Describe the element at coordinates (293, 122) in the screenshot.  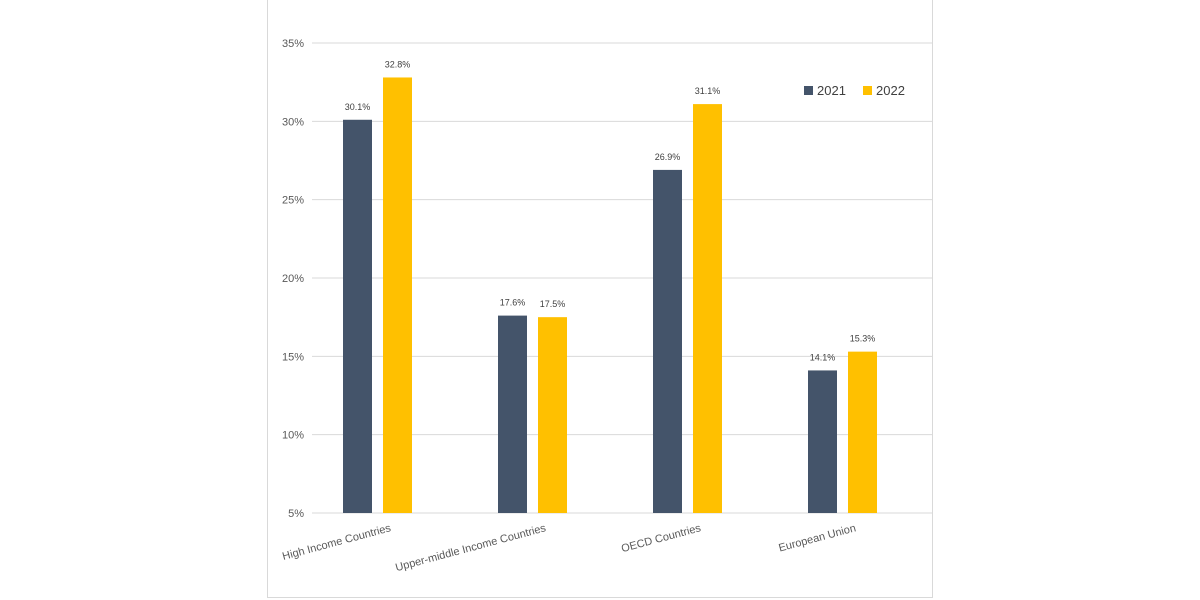
I see `y-tick-label: 30%` at that location.